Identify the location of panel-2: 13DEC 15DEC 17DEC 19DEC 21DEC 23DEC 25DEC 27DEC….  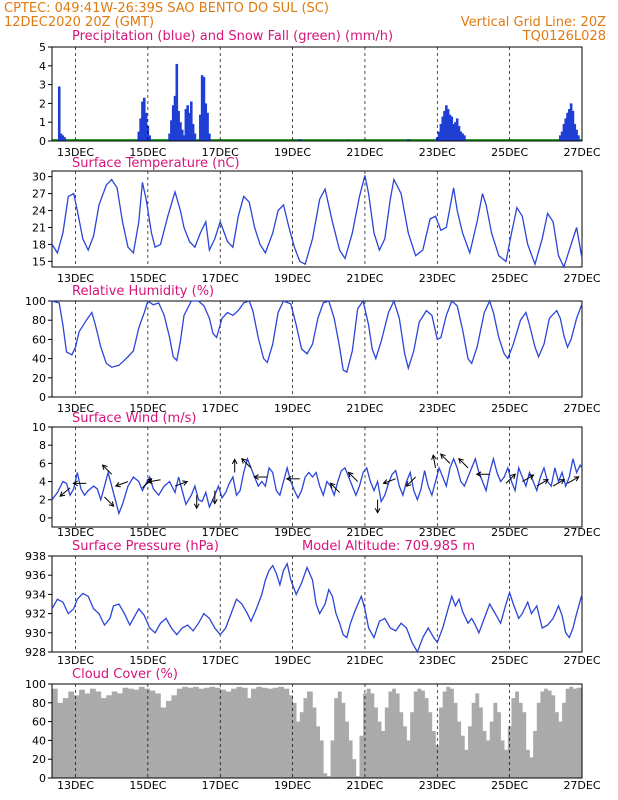
(316, 220).